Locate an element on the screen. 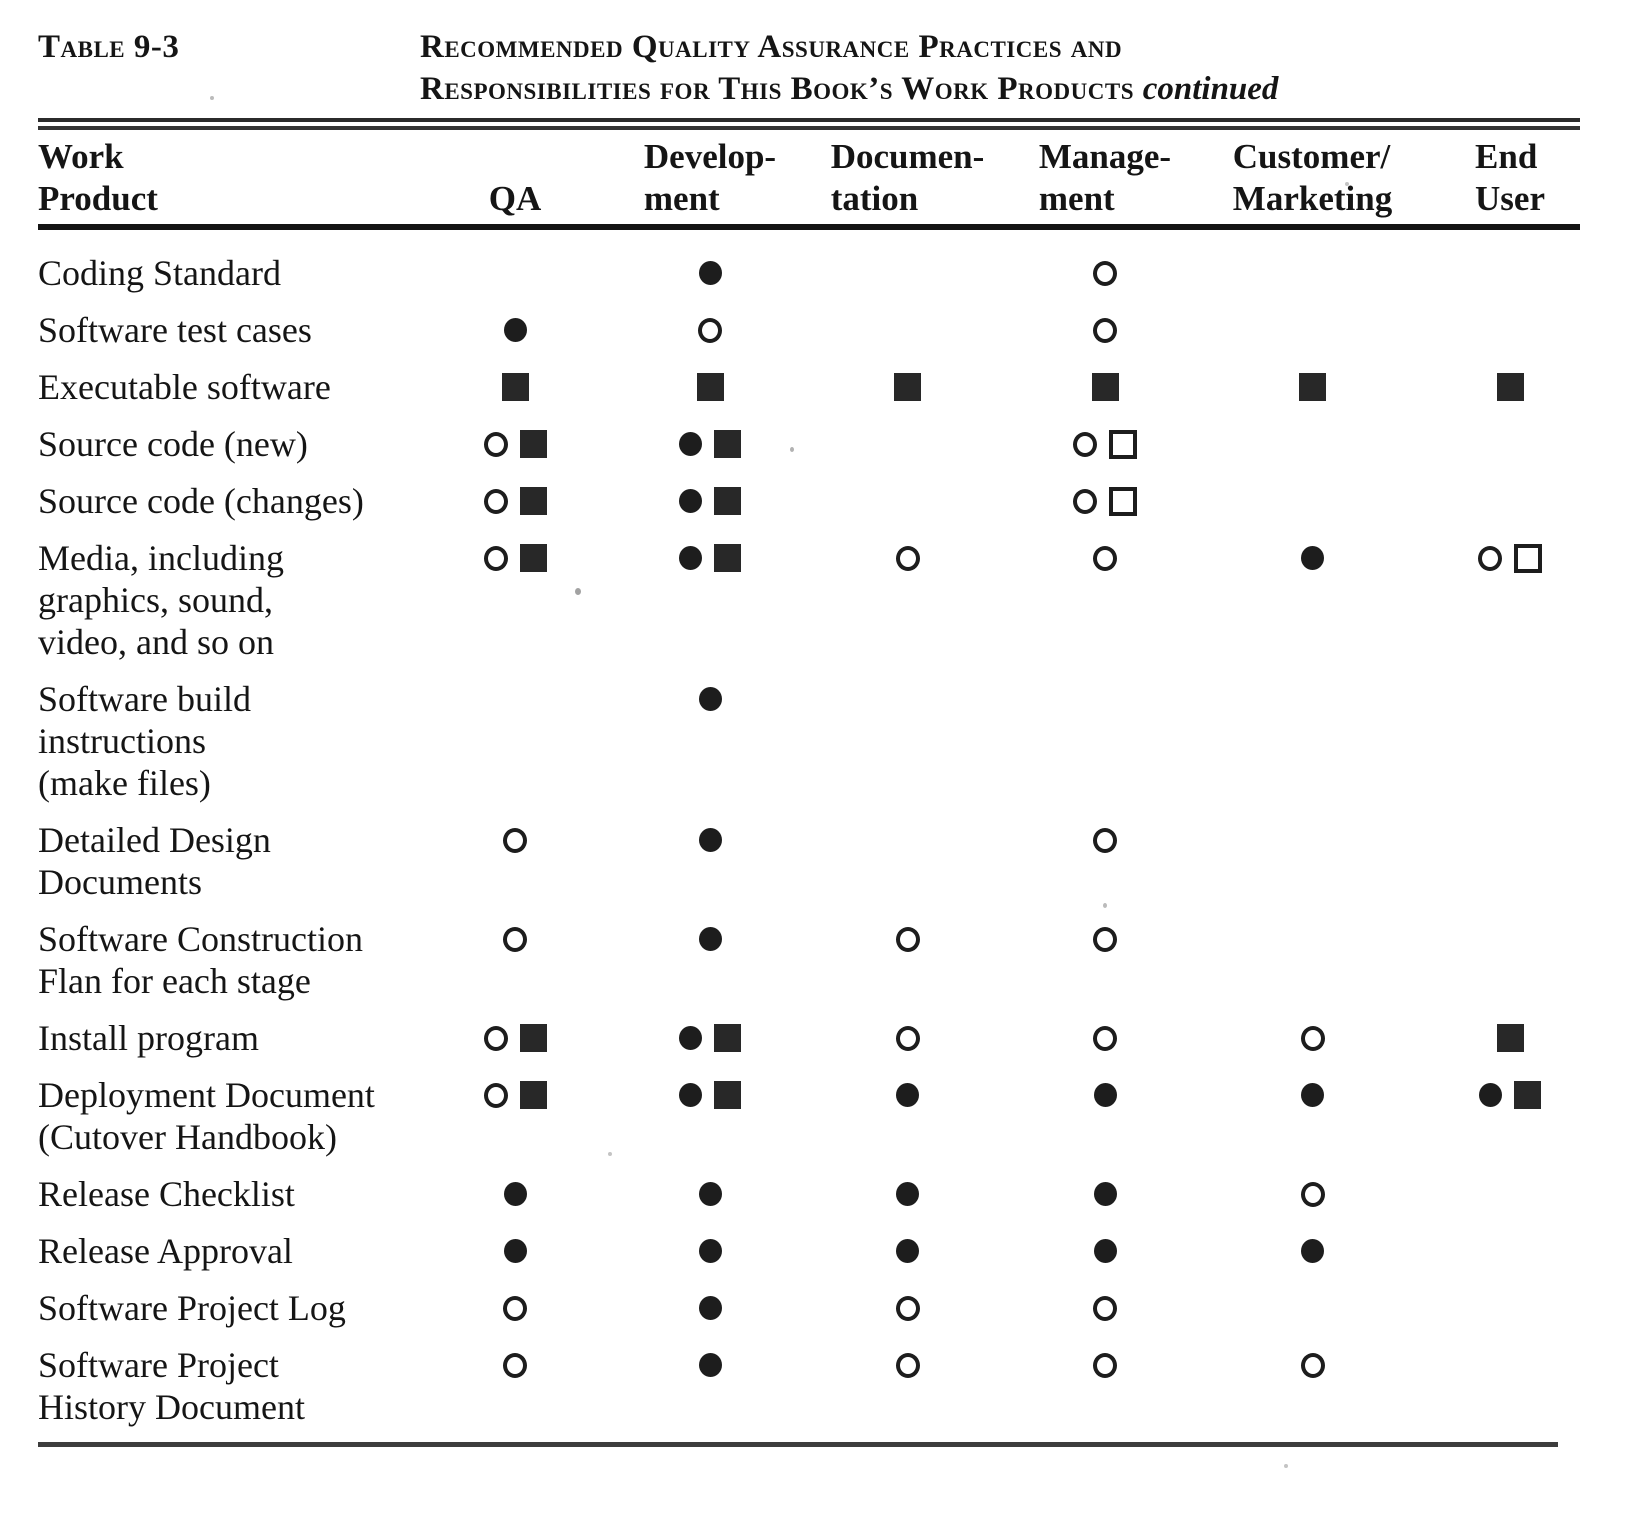 This screenshot has height=1538, width=1642. work-product-name: Deployment Document (Cutover Handbook) is located at coordinates (206, 1116).